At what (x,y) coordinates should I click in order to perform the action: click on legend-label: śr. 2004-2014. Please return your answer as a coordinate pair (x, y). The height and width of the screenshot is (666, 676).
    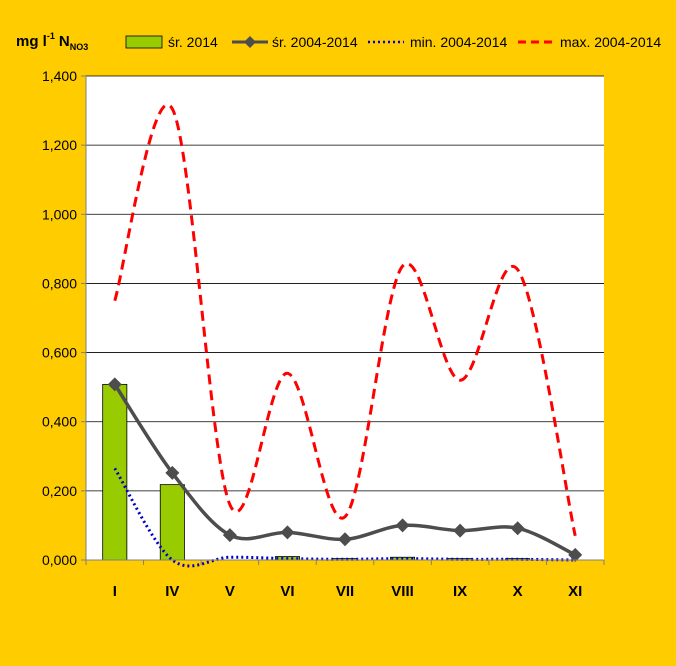
    Looking at the image, I should click on (315, 42).